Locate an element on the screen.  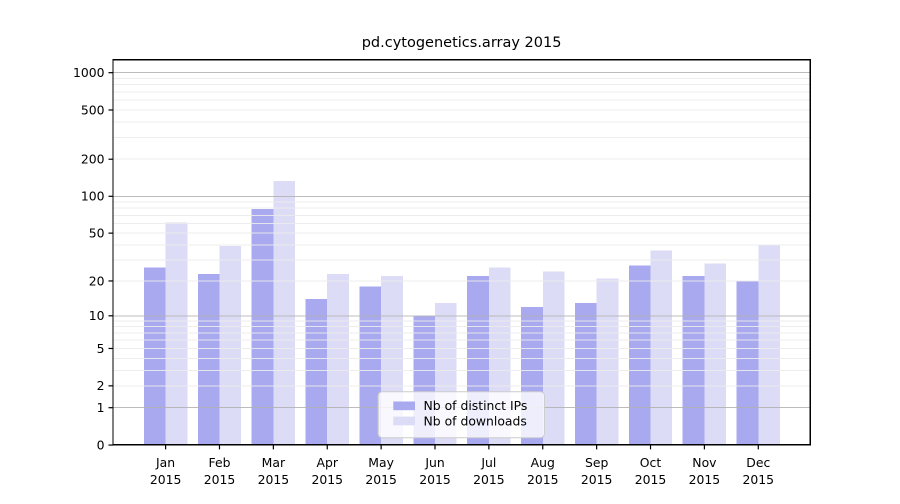
x-tick-label-month: Jan is located at coordinates (165, 462).